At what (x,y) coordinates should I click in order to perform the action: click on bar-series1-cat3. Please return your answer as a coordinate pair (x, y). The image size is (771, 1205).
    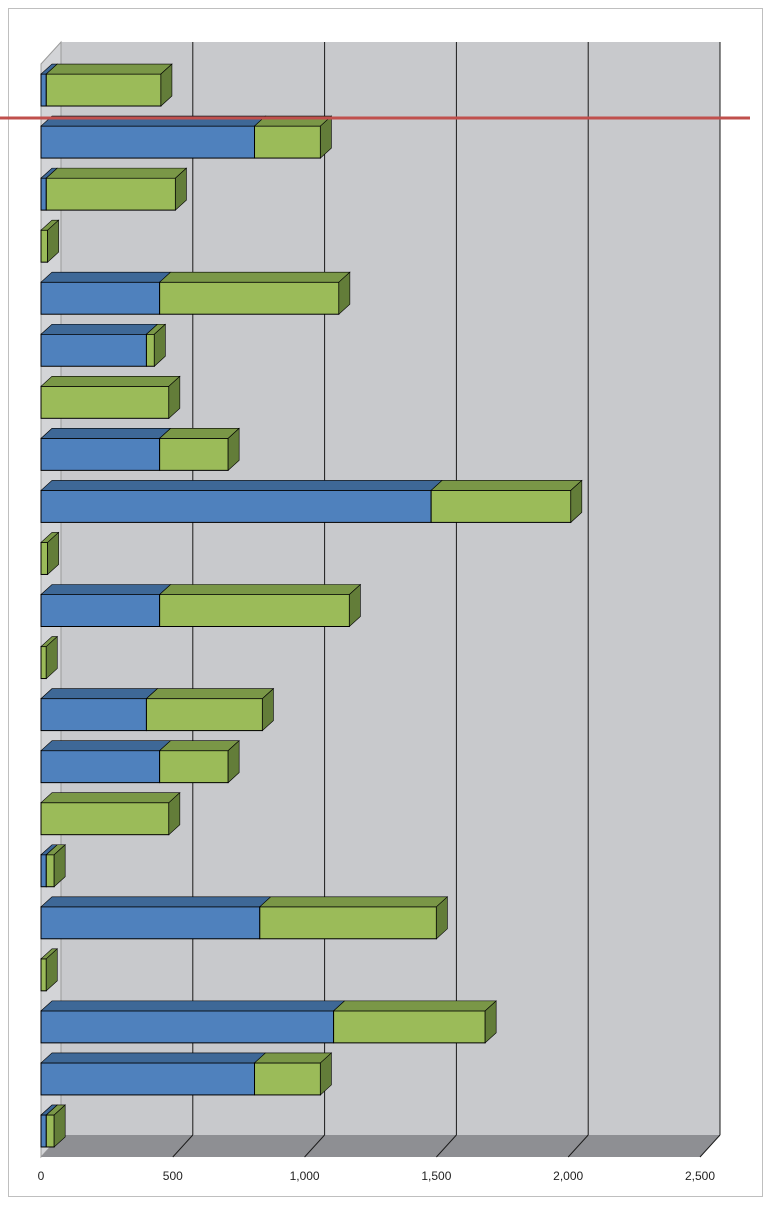
    Looking at the image, I should click on (43, 194).